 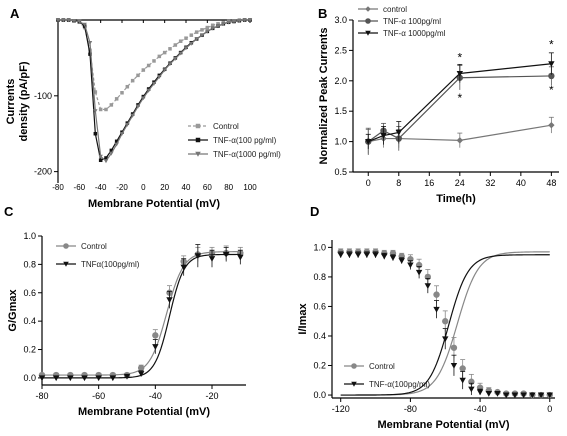 I want to click on legend-label: TNFα(100pg/ml), so click(x=110, y=264).